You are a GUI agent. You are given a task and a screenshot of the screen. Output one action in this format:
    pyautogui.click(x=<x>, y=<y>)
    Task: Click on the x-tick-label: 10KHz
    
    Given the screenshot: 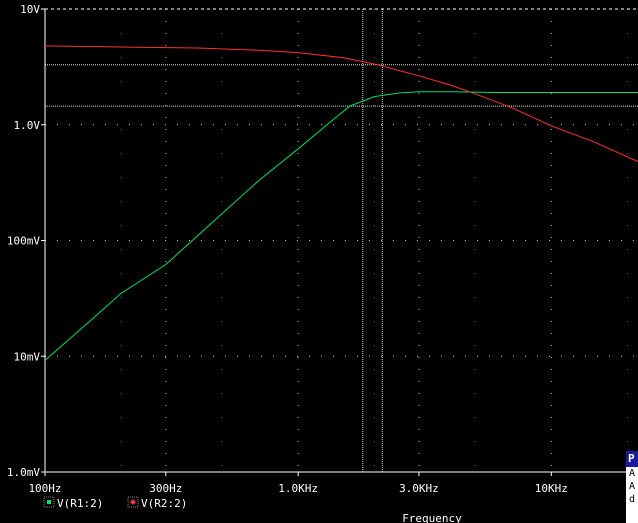 What is the action you would take?
    pyautogui.click(x=551, y=488)
    